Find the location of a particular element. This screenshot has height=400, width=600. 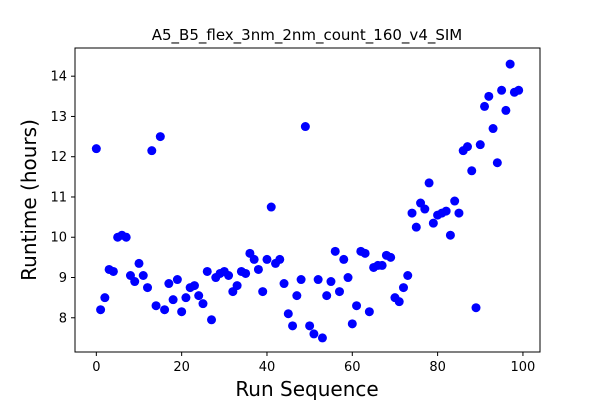

y-tick-label: 12 is located at coordinates (58, 157).